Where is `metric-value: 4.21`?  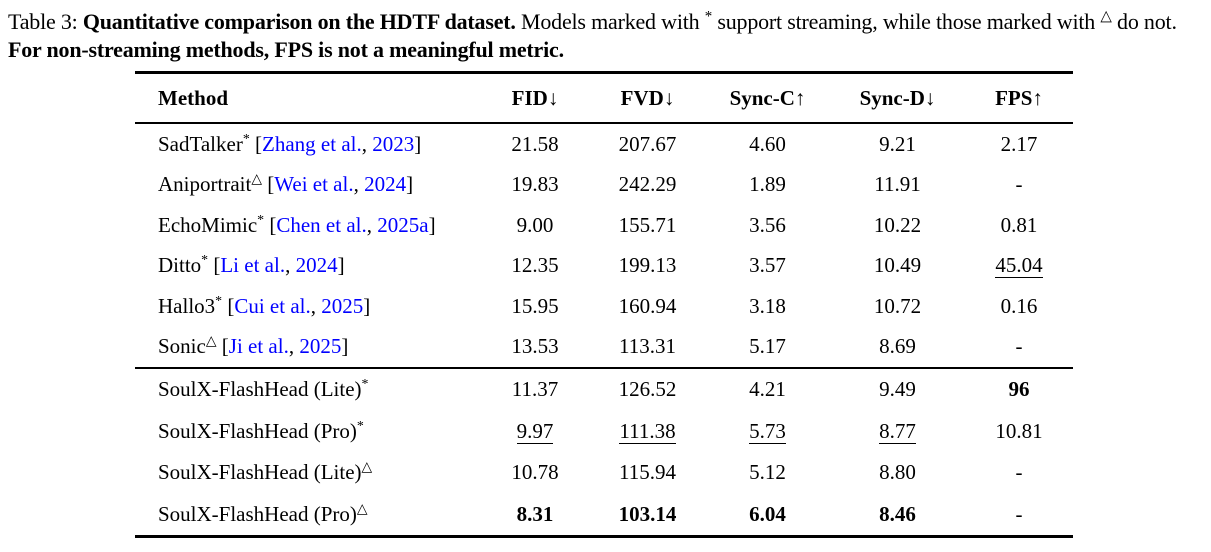 metric-value: 4.21 is located at coordinates (767, 389).